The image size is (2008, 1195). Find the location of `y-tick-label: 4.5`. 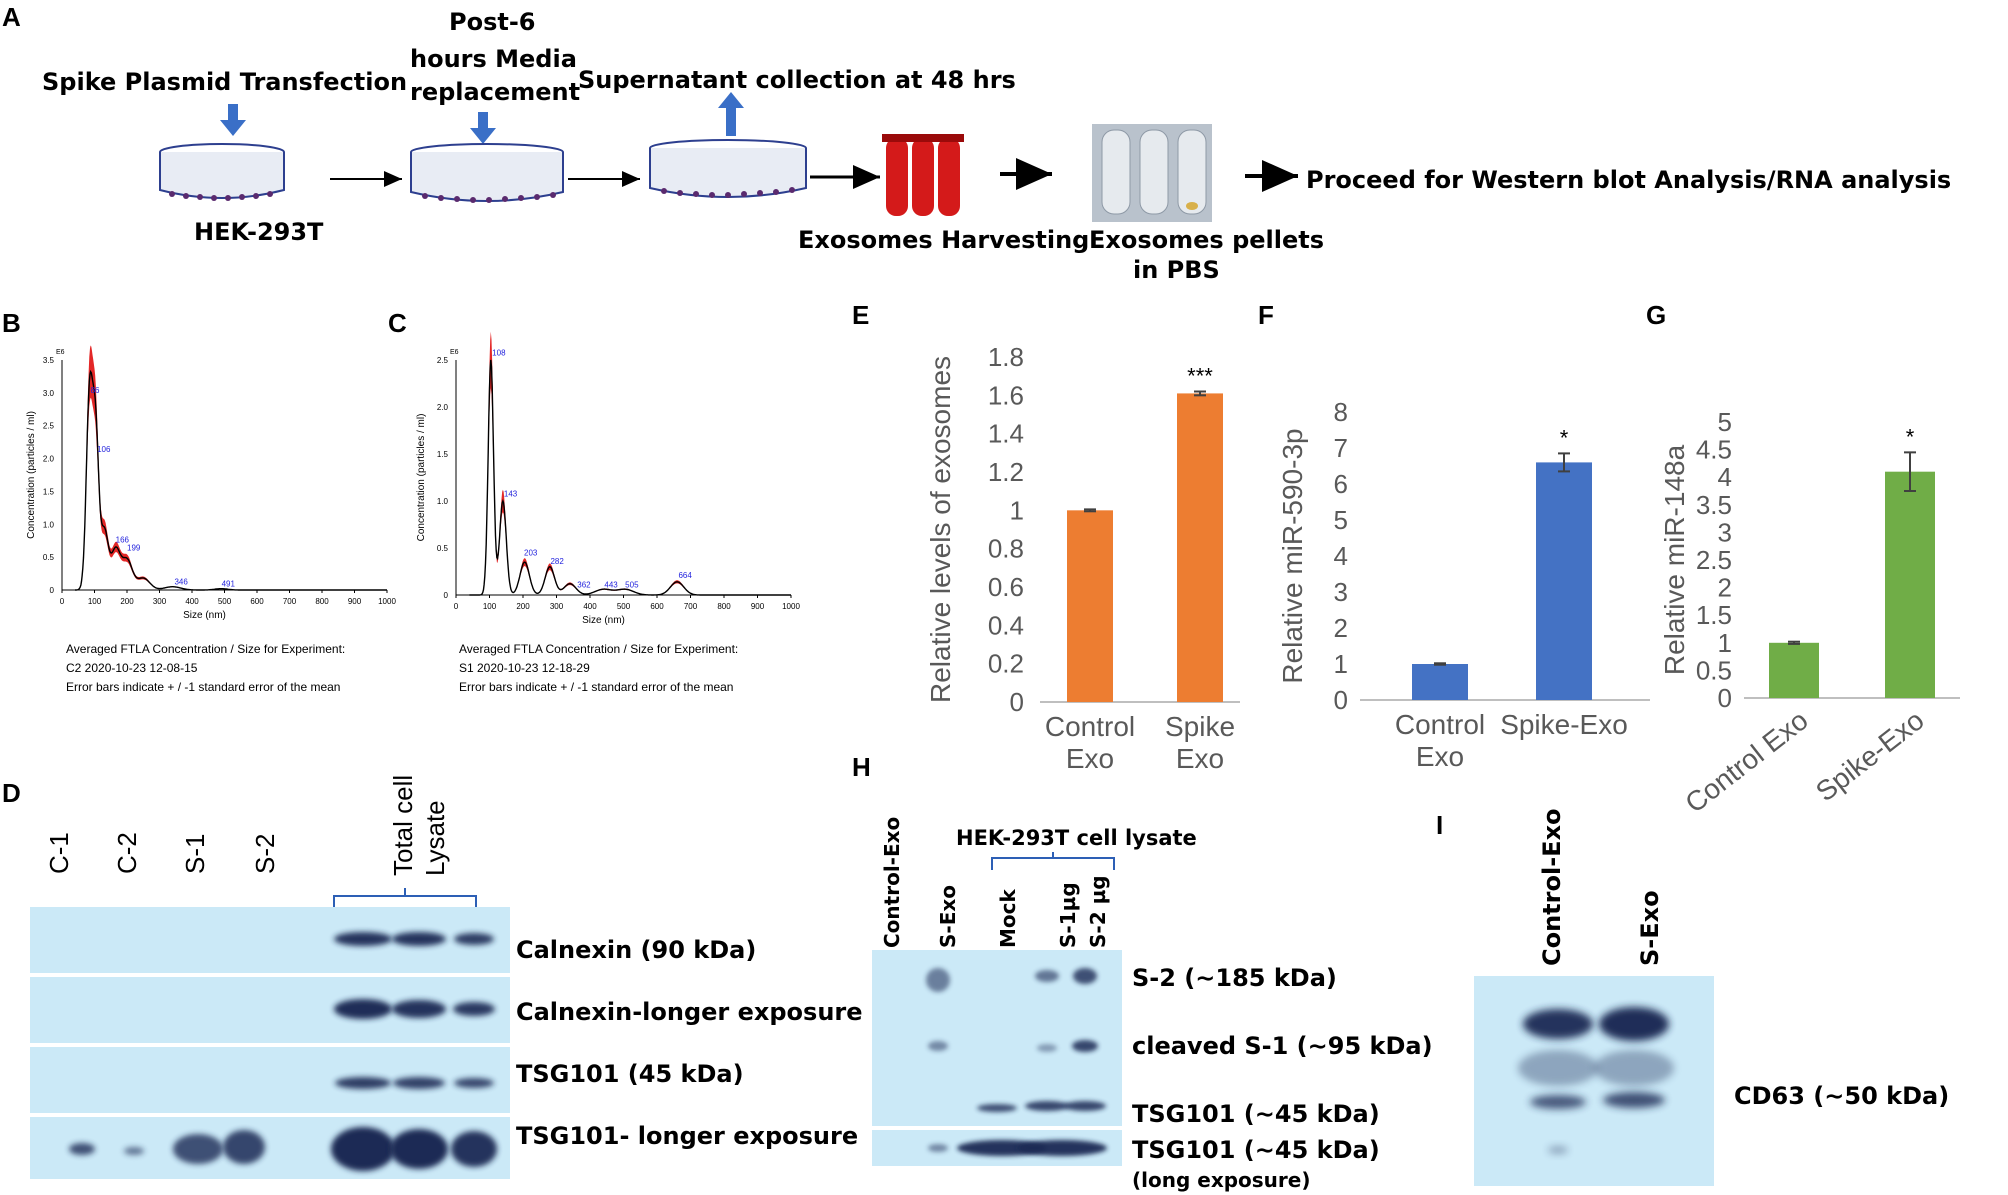

y-tick-label: 4.5 is located at coordinates (1714, 450).